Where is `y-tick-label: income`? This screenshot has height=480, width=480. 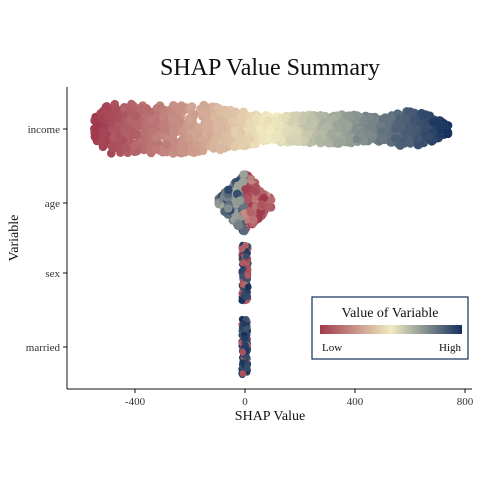
y-tick-label: income is located at coordinates (44, 130).